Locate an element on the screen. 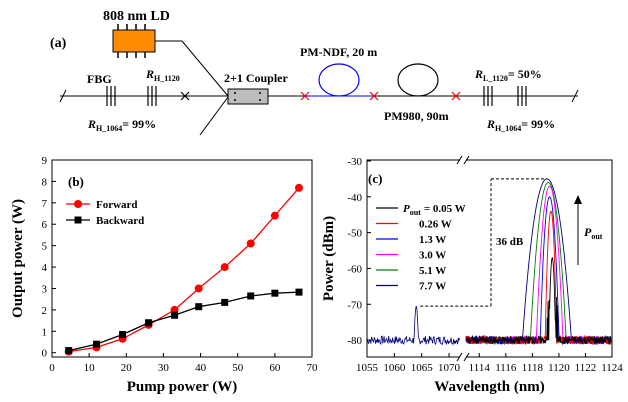 This screenshot has width=628, height=402. y-tick-label: -80 is located at coordinates (354, 341).